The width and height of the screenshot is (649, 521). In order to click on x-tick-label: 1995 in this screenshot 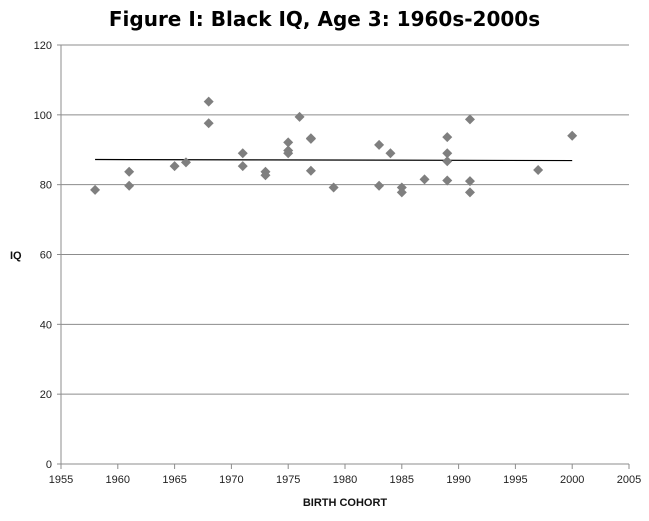, I will do `click(515, 480)`.